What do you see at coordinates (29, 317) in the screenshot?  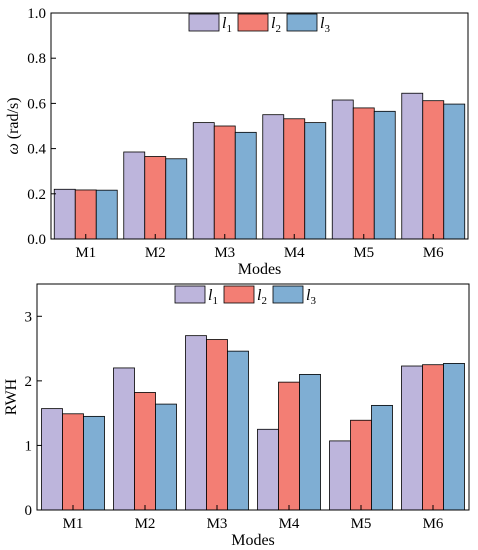 I see `y-tick-label: 3` at bounding box center [29, 317].